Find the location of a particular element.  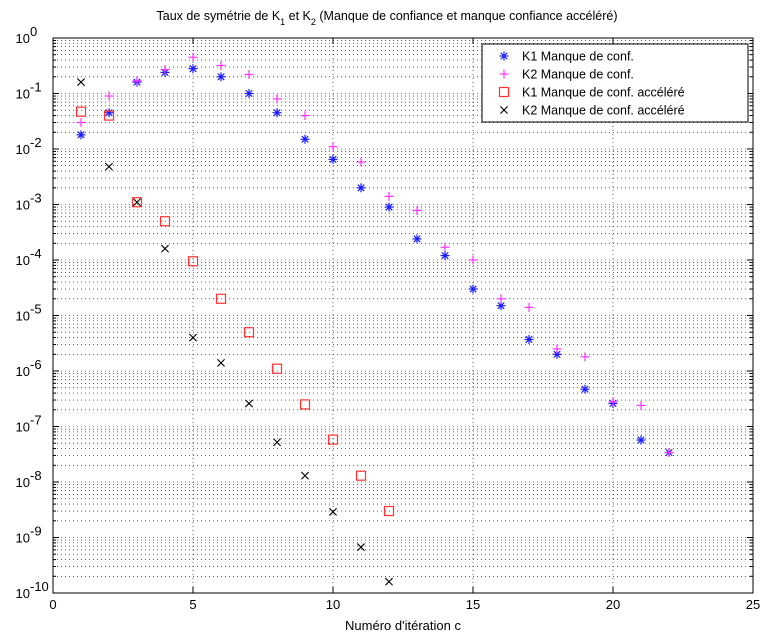

x-tick-label: 20 is located at coordinates (613, 604).